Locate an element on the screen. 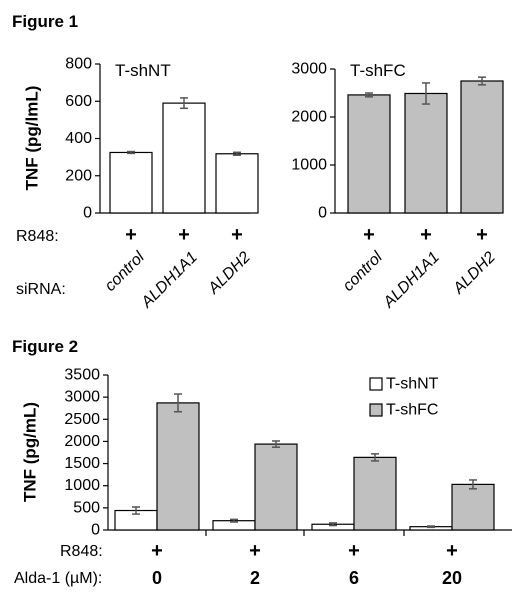 The image size is (520, 601). dose-label-1: 2 is located at coordinates (255, 578).